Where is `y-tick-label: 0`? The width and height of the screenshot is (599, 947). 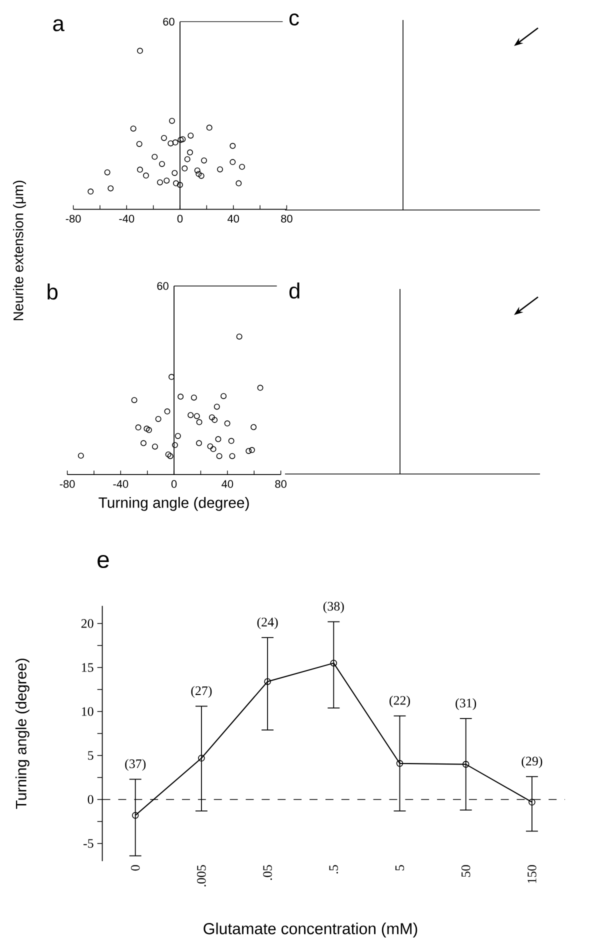
y-tick-label: 0 is located at coordinates (91, 799).